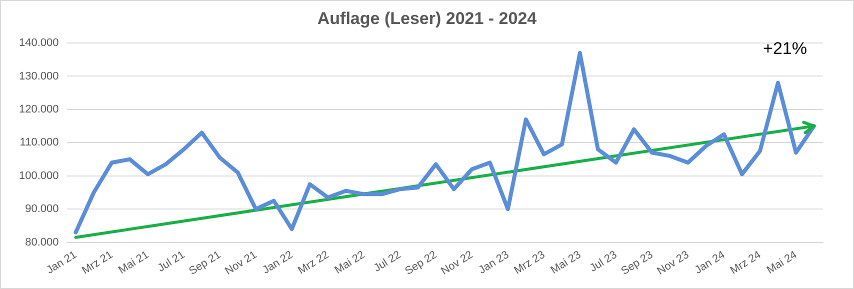 This screenshot has width=854, height=289. I want to click on y-tick-label: 140.000, so click(38, 43).